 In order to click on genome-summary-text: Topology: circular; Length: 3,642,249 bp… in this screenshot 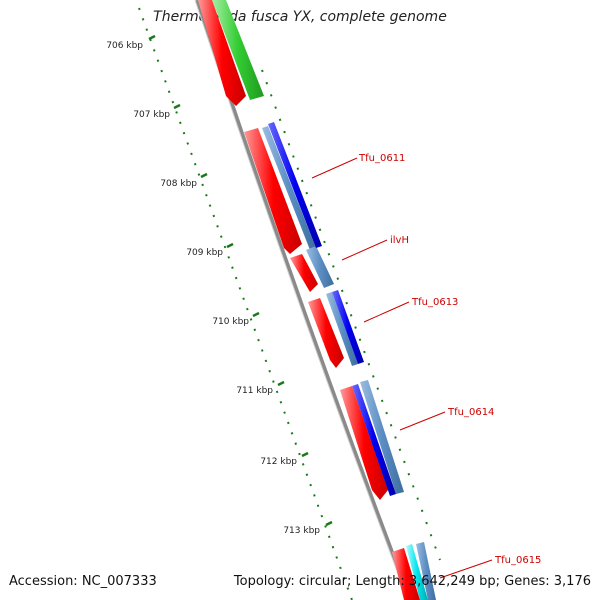, I will do `click(412, 581)`.